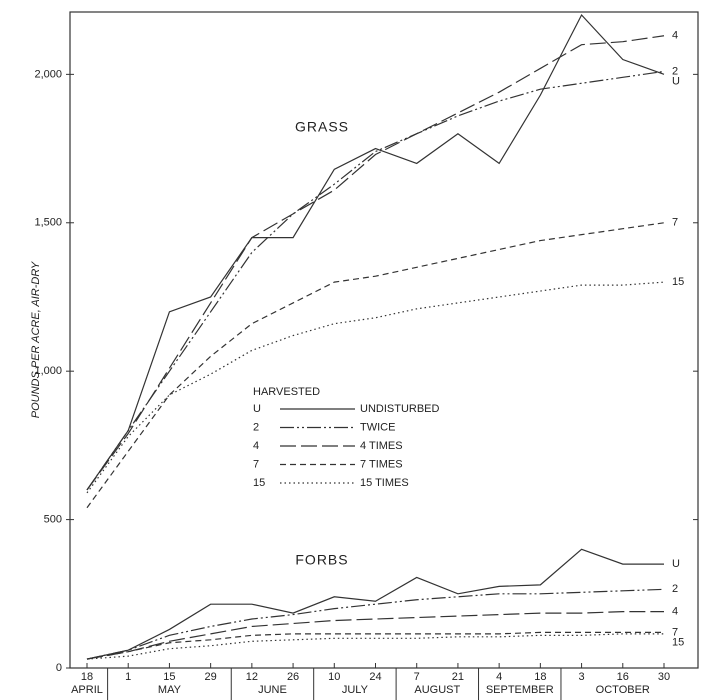 This screenshot has width=710, height=700. Describe the element at coordinates (381, 464) in the screenshot. I see `legend-name: 7 TIMES` at that location.